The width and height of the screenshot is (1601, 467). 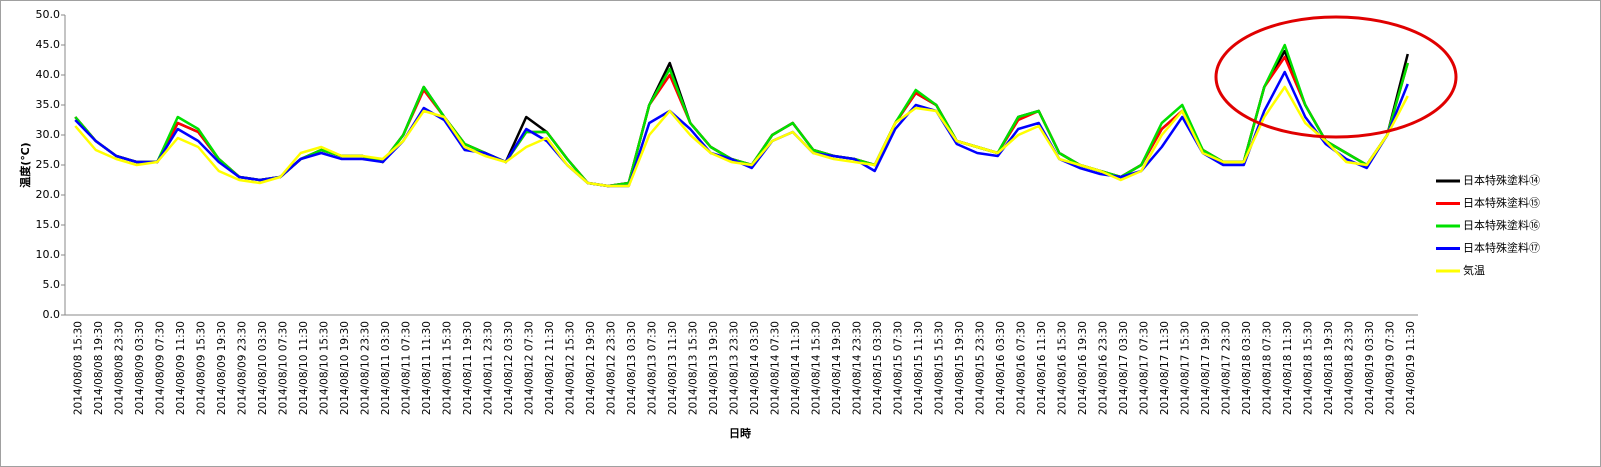 I want to click on x-tick-label: 2014/08/16 11:30, so click(x=1042, y=368).